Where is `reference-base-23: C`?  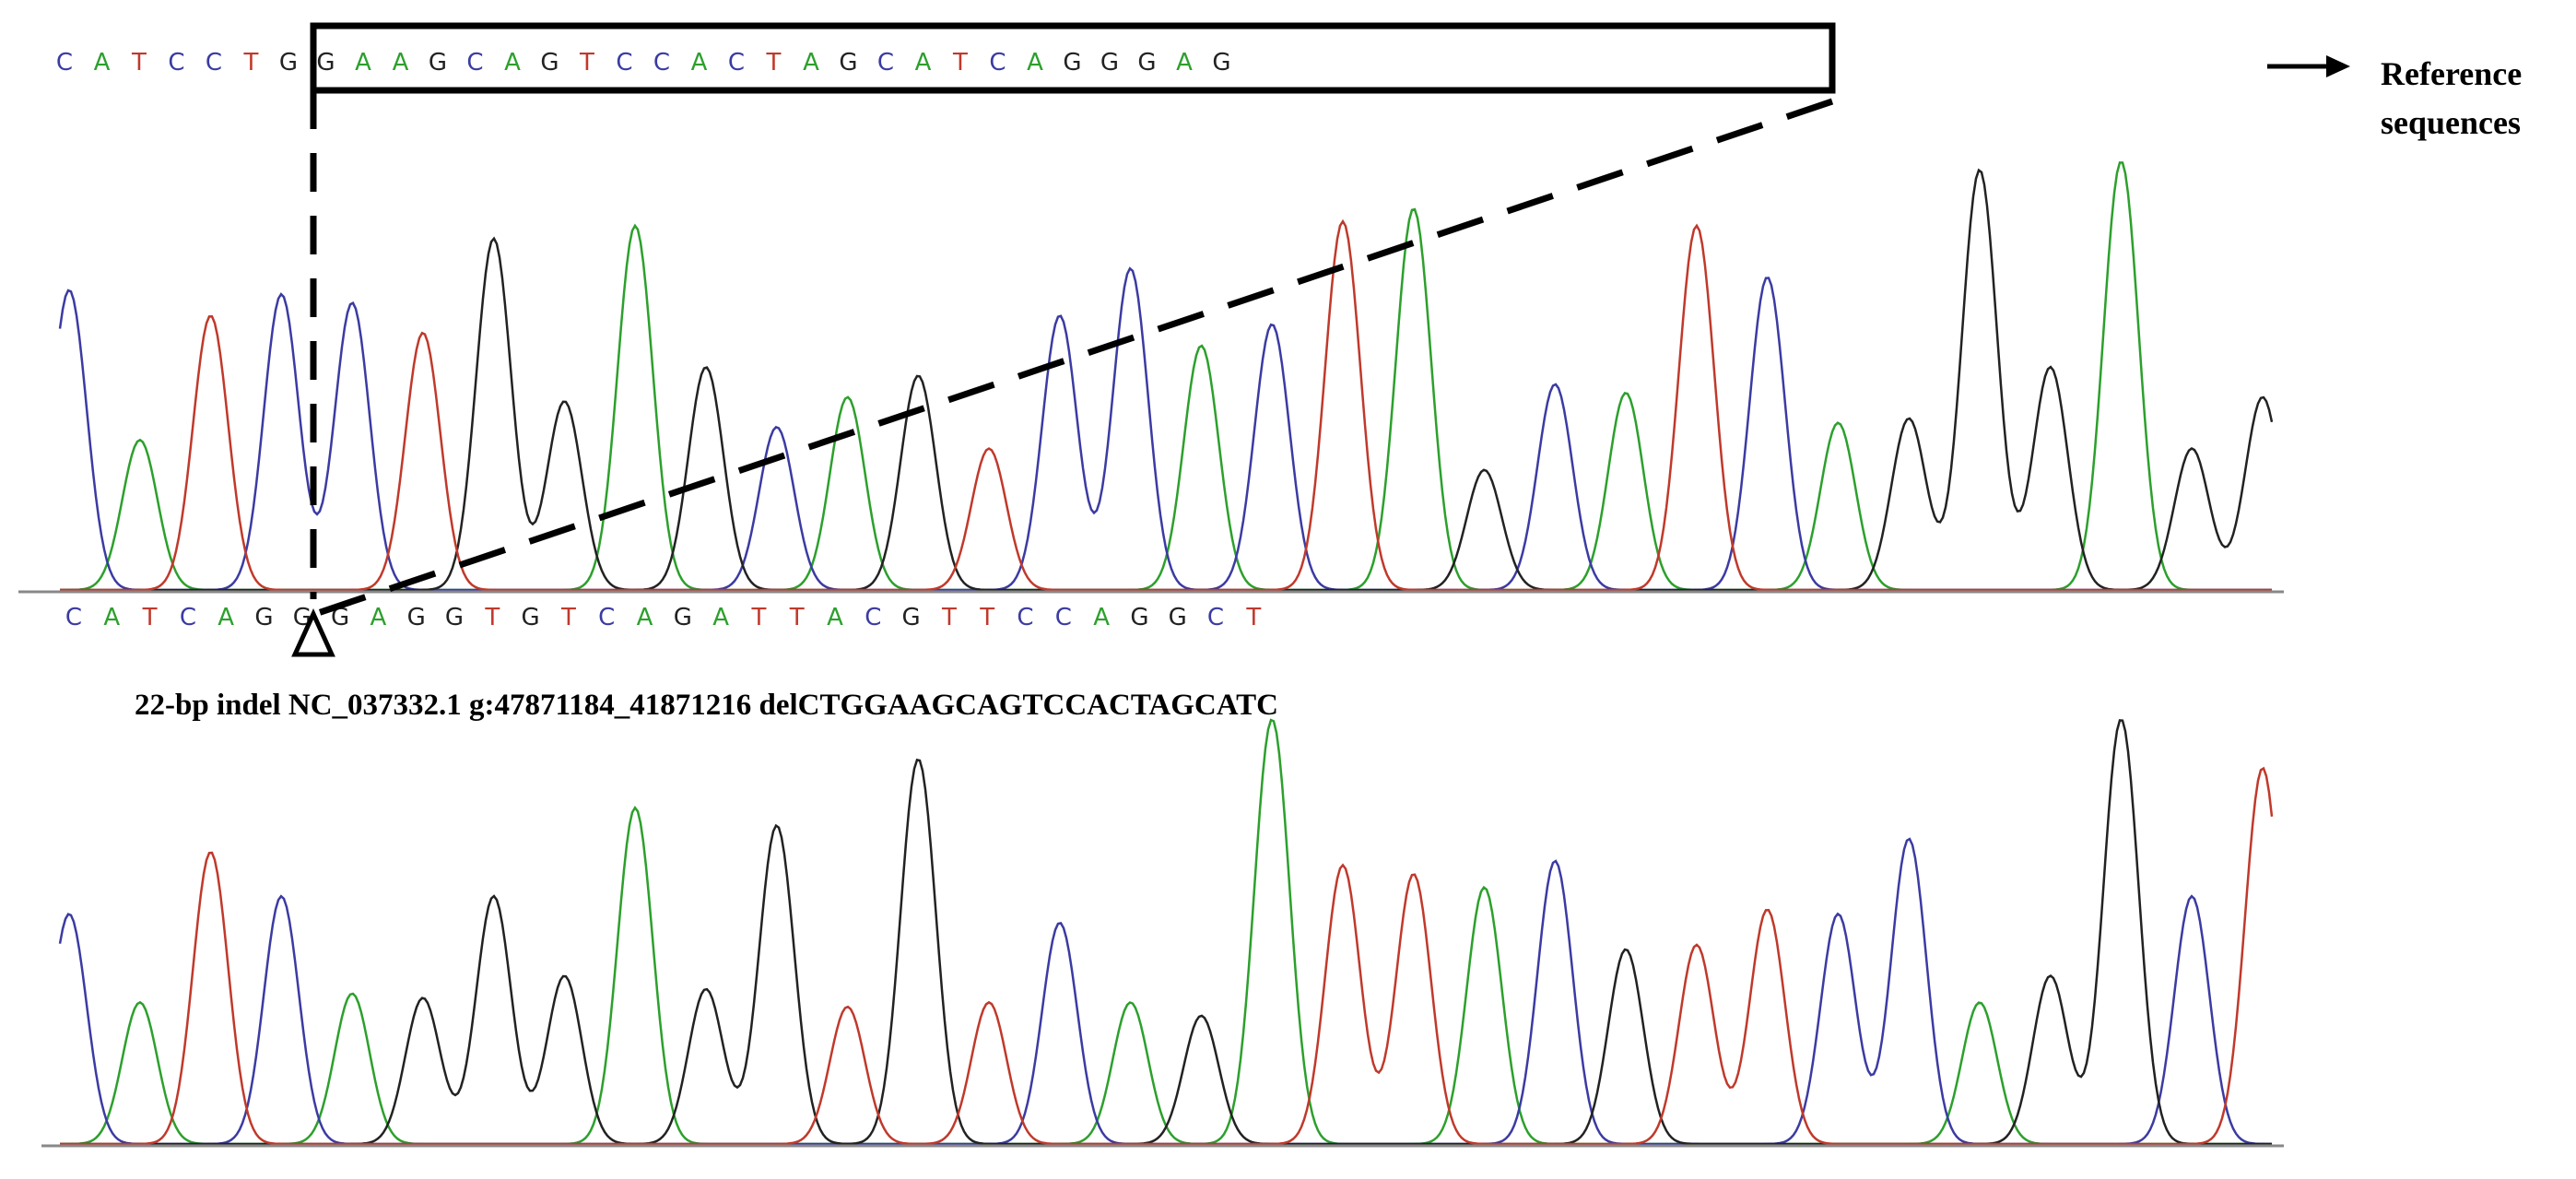 reference-base-23: C is located at coordinates (886, 63).